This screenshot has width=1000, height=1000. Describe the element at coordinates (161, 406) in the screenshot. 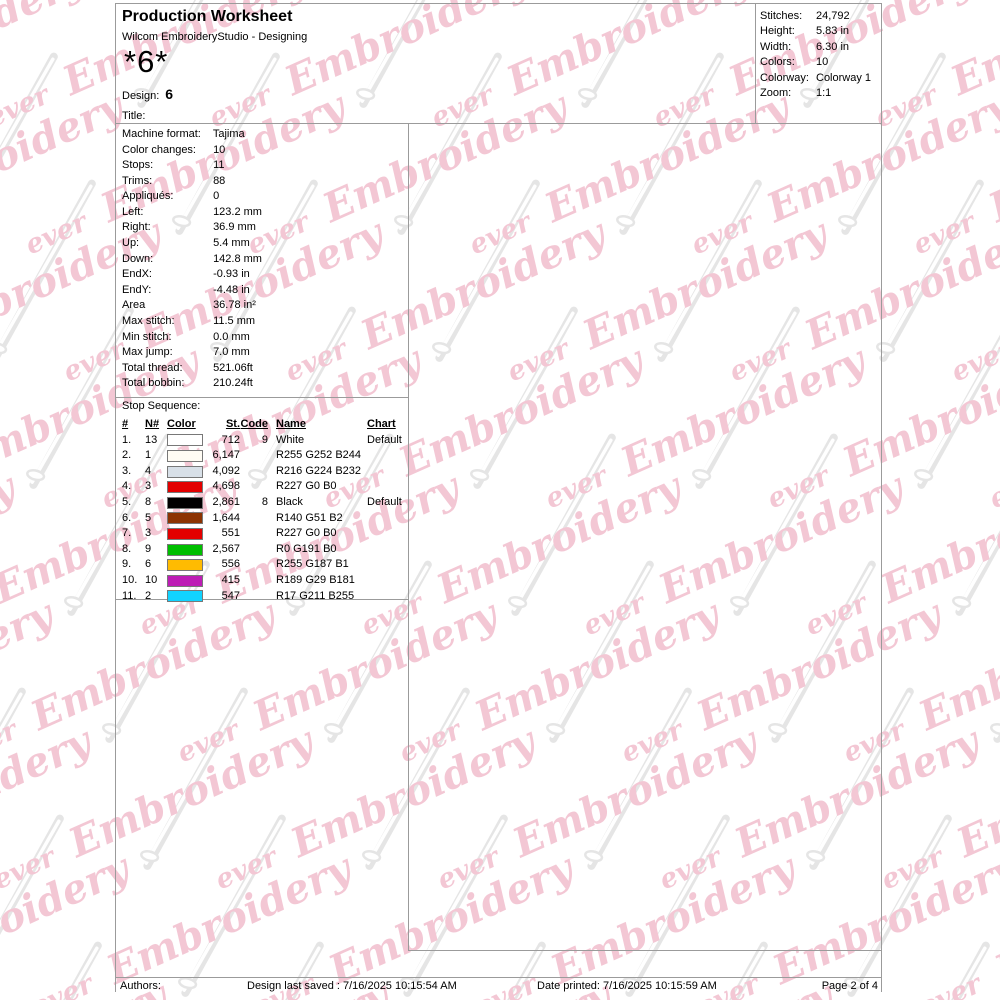

I see `stop-sequence-label: Stop Sequence:` at that location.